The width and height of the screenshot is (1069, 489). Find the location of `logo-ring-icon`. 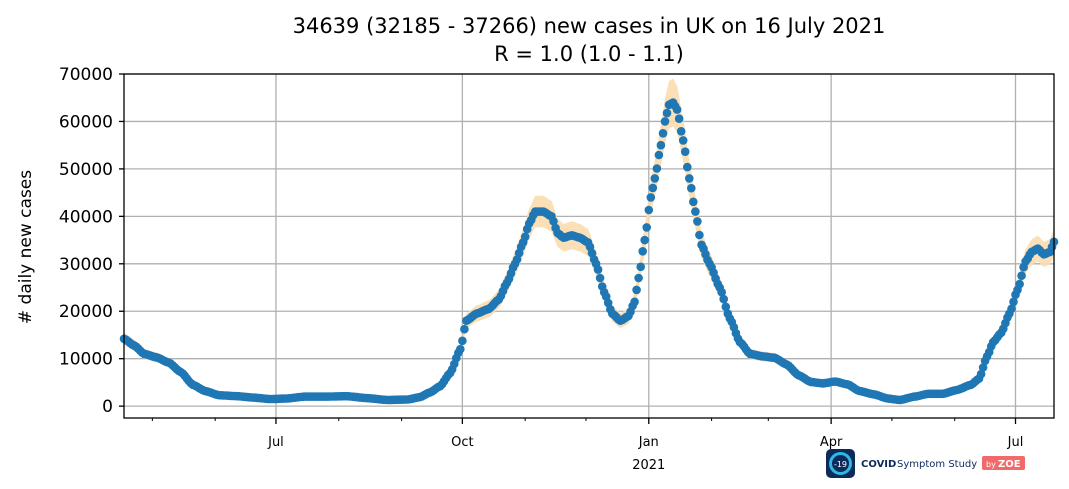

logo-ring-icon is located at coordinates (840, 463).